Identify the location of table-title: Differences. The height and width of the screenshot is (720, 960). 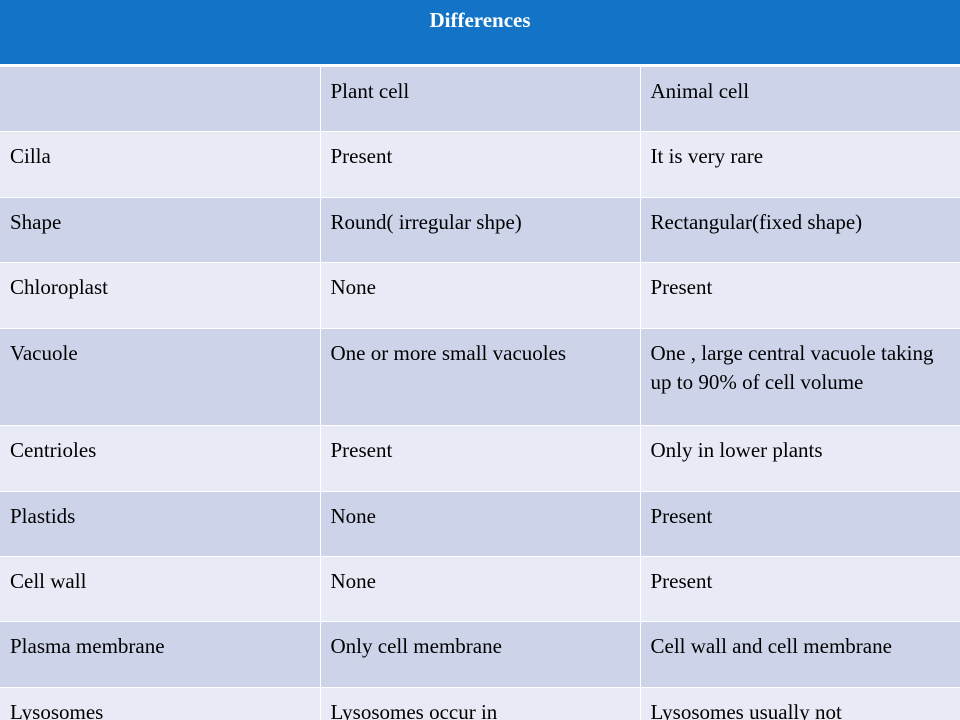
(480, 33).